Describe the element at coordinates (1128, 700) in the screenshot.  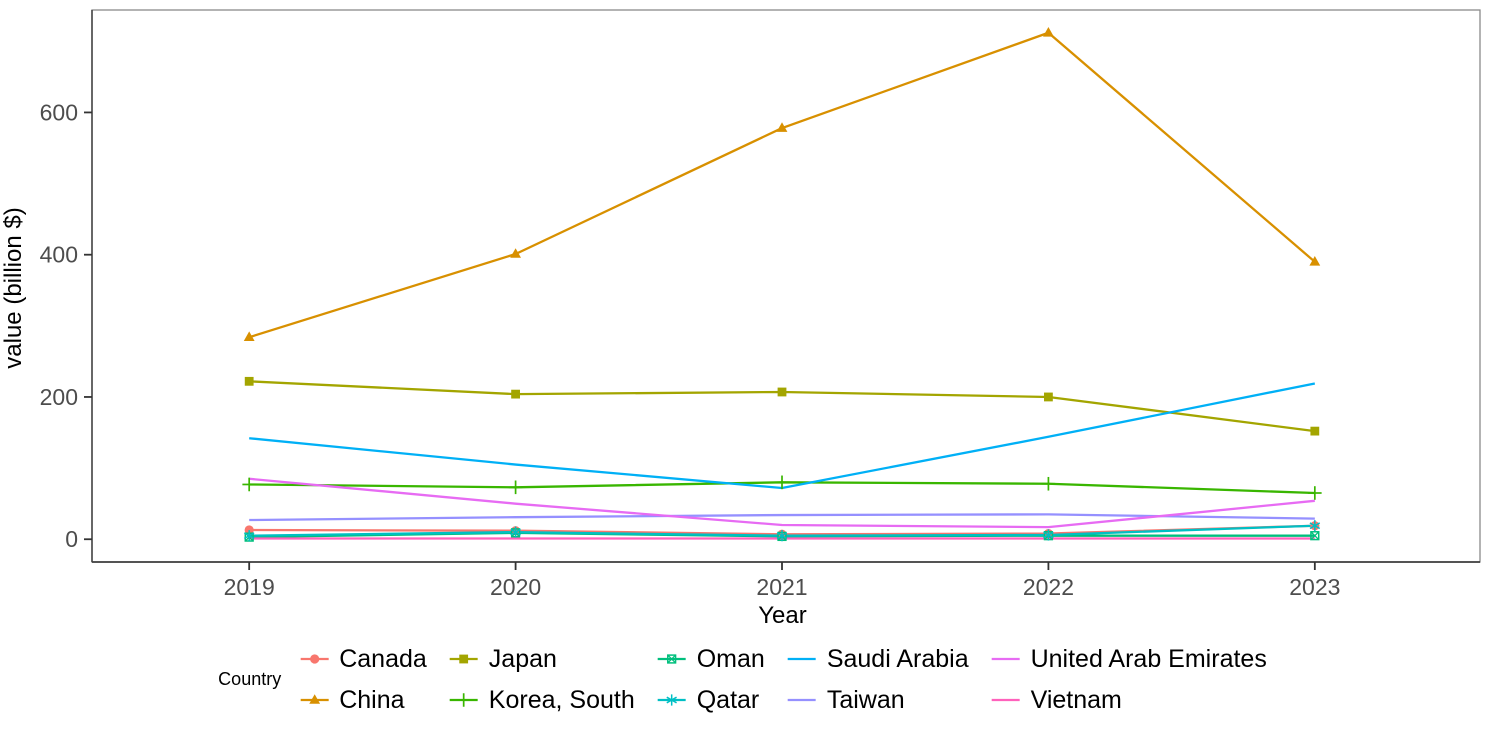
I see `legend-item-vietnam: Vietnam` at that location.